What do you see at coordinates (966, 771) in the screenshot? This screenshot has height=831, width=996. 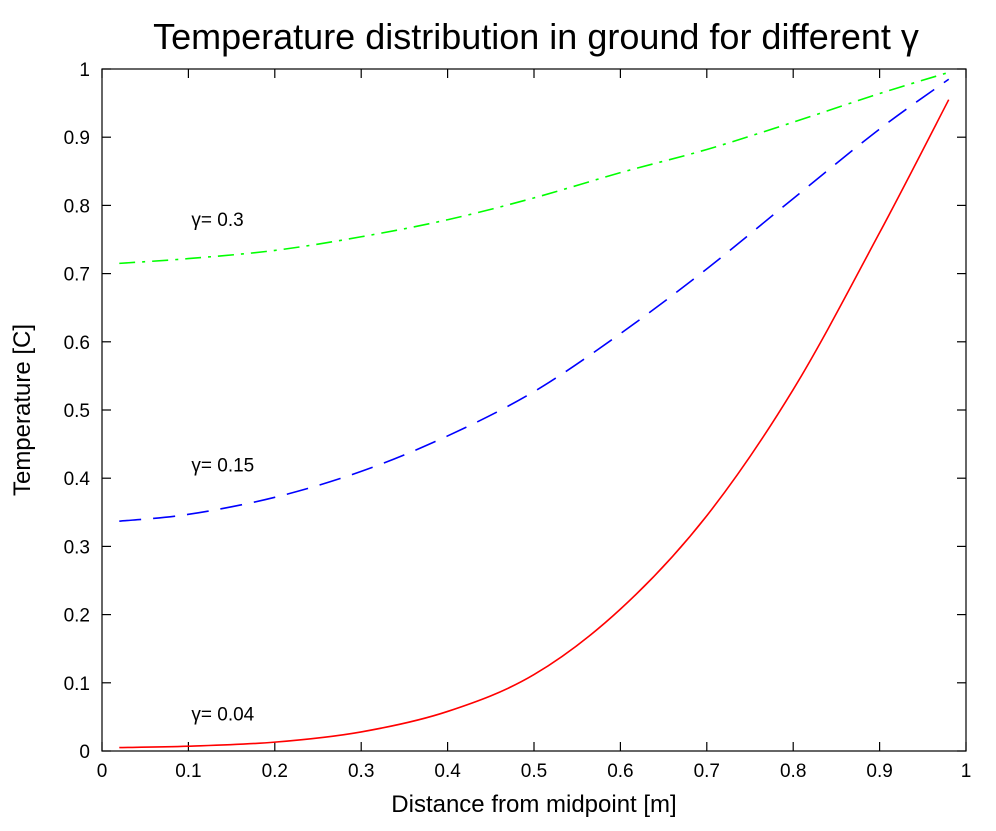 I see `x-tick-label: 1` at bounding box center [966, 771].